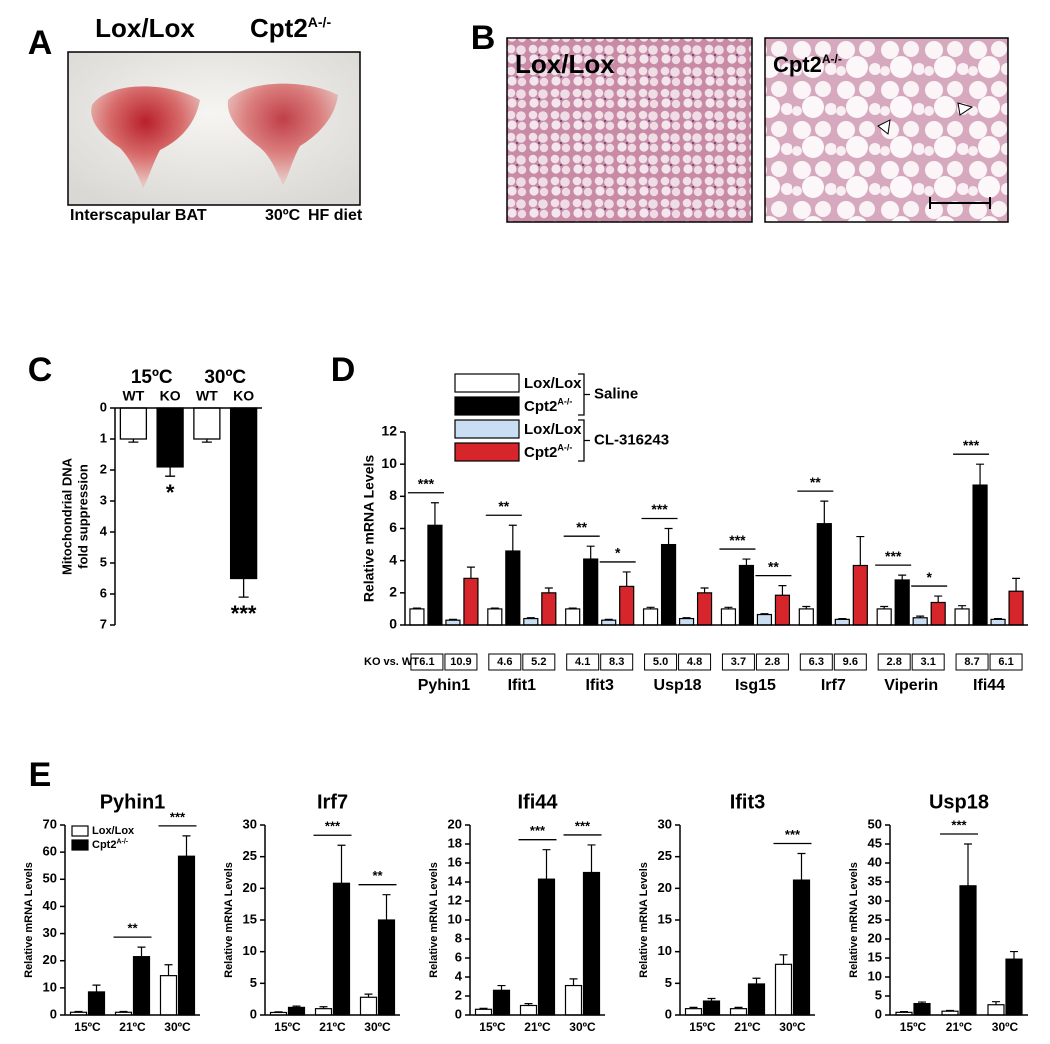 Image resolution: width=1050 pixels, height=1044 pixels. What do you see at coordinates (393, 495) in the screenshot?
I see `y-tick-label: 8` at bounding box center [393, 495].